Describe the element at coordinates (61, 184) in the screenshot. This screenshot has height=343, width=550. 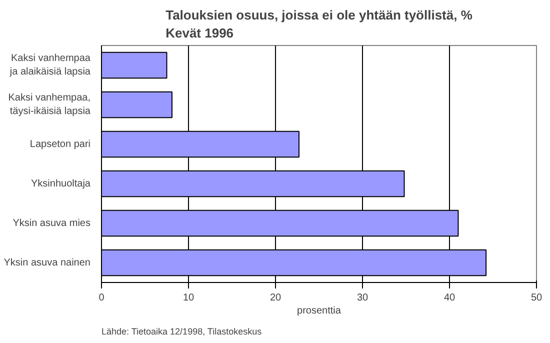
I see `y-tick-label: Yksinhuoltaja` at that location.